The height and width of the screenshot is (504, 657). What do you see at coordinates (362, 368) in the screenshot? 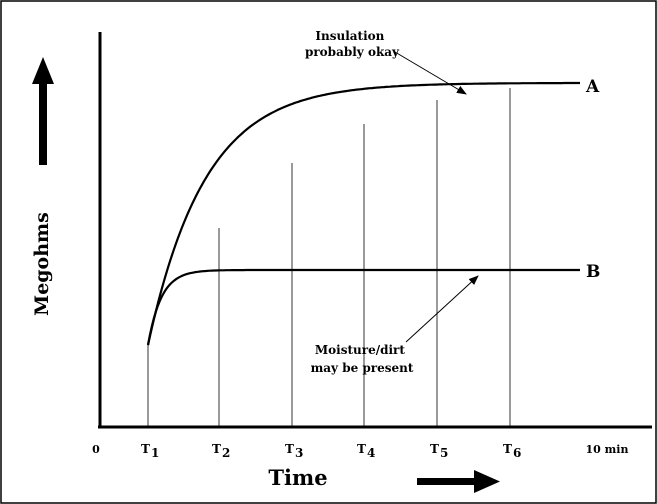
I see `annotation-b-line-2: may be present` at bounding box center [362, 368].